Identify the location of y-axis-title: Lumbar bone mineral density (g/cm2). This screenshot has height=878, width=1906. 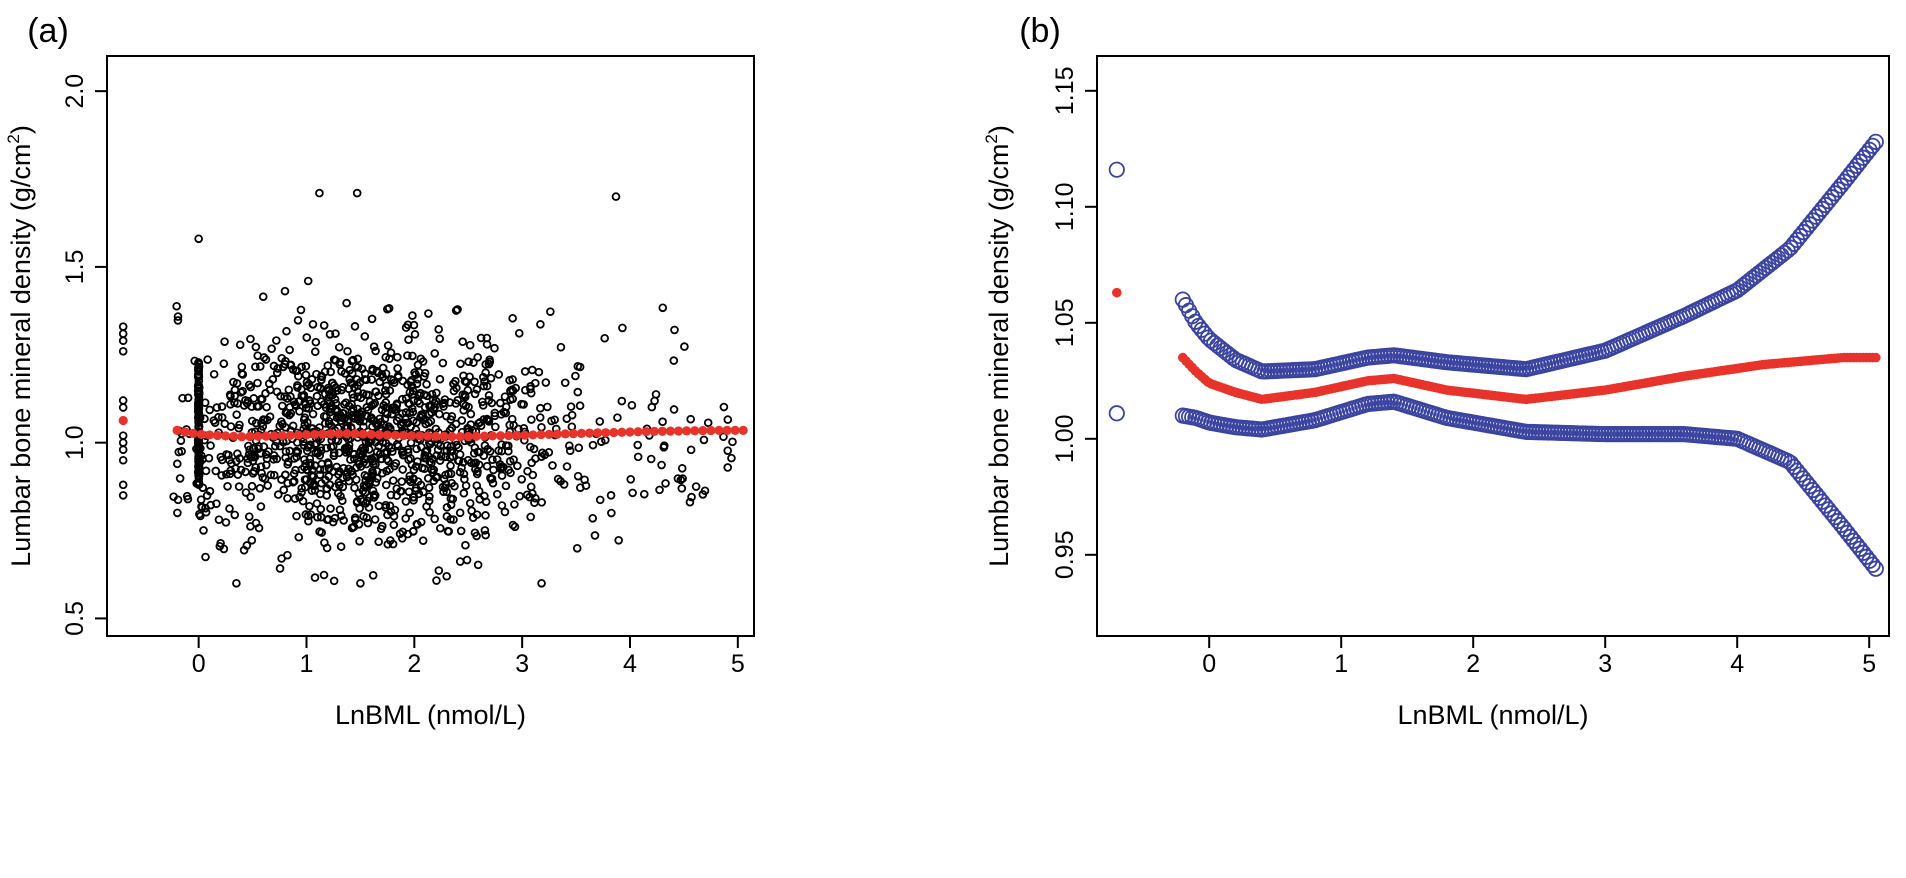
(998, 346).